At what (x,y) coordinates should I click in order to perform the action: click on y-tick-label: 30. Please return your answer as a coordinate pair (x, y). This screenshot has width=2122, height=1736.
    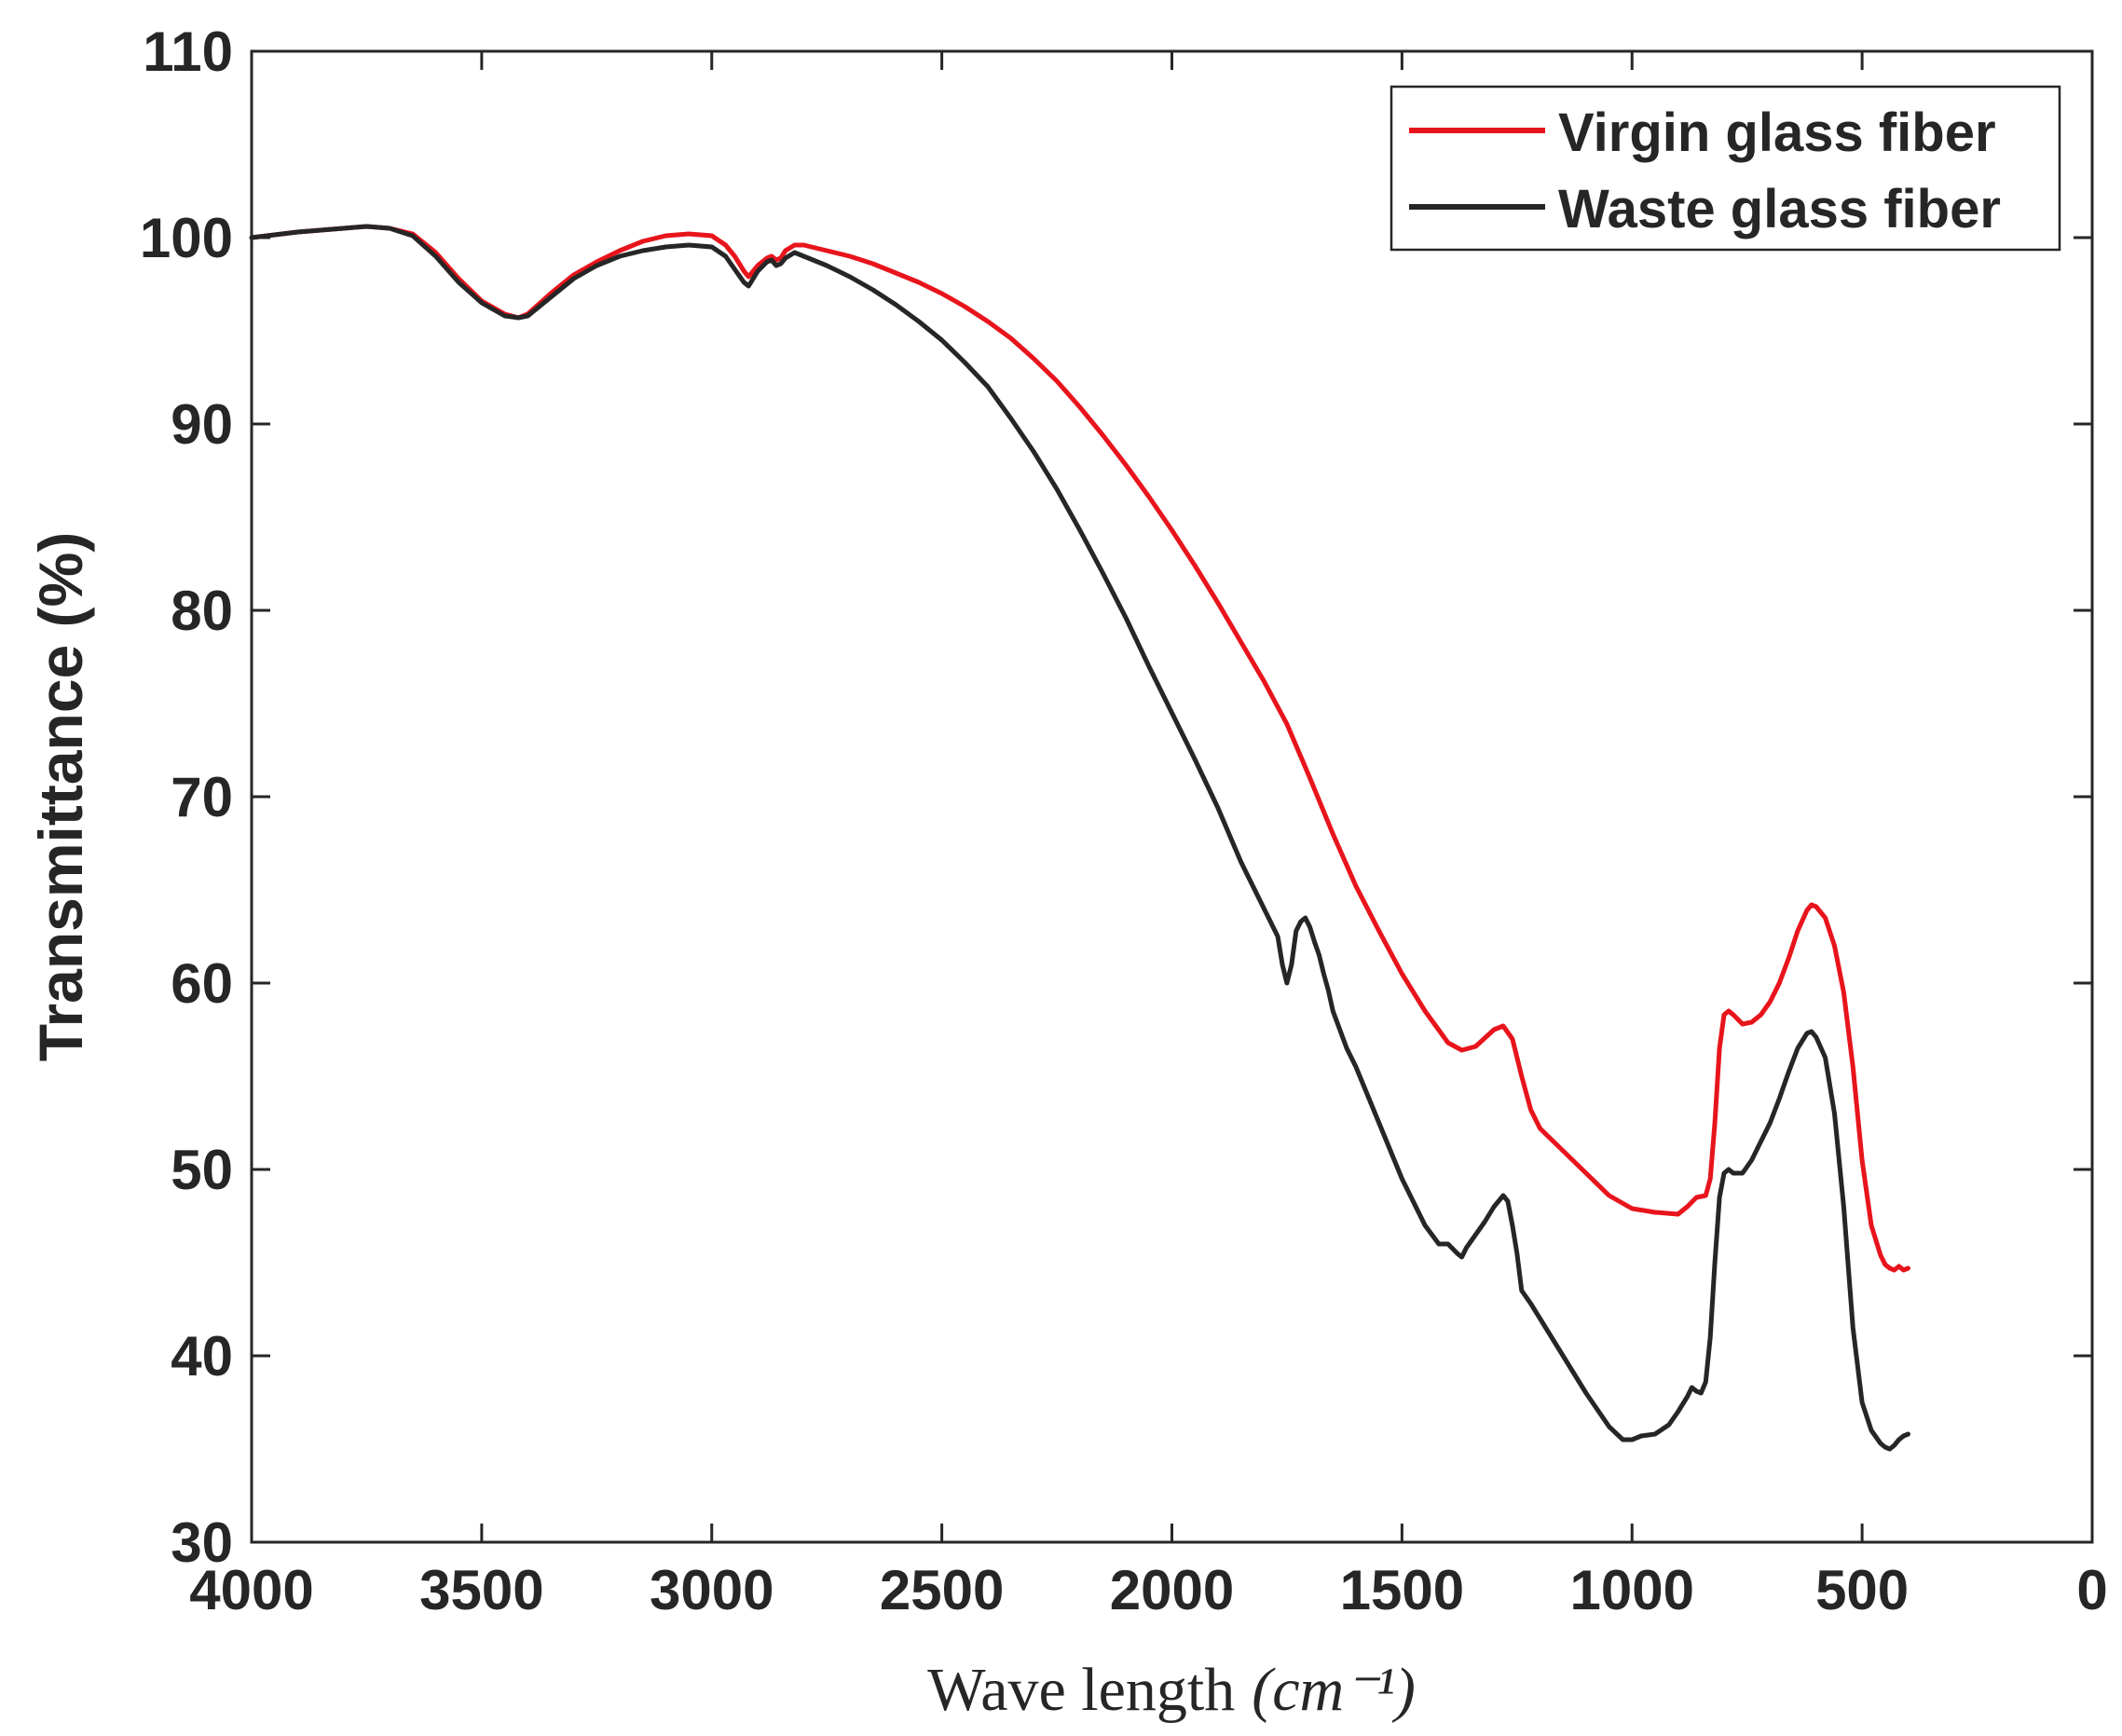
    Looking at the image, I should click on (202, 1542).